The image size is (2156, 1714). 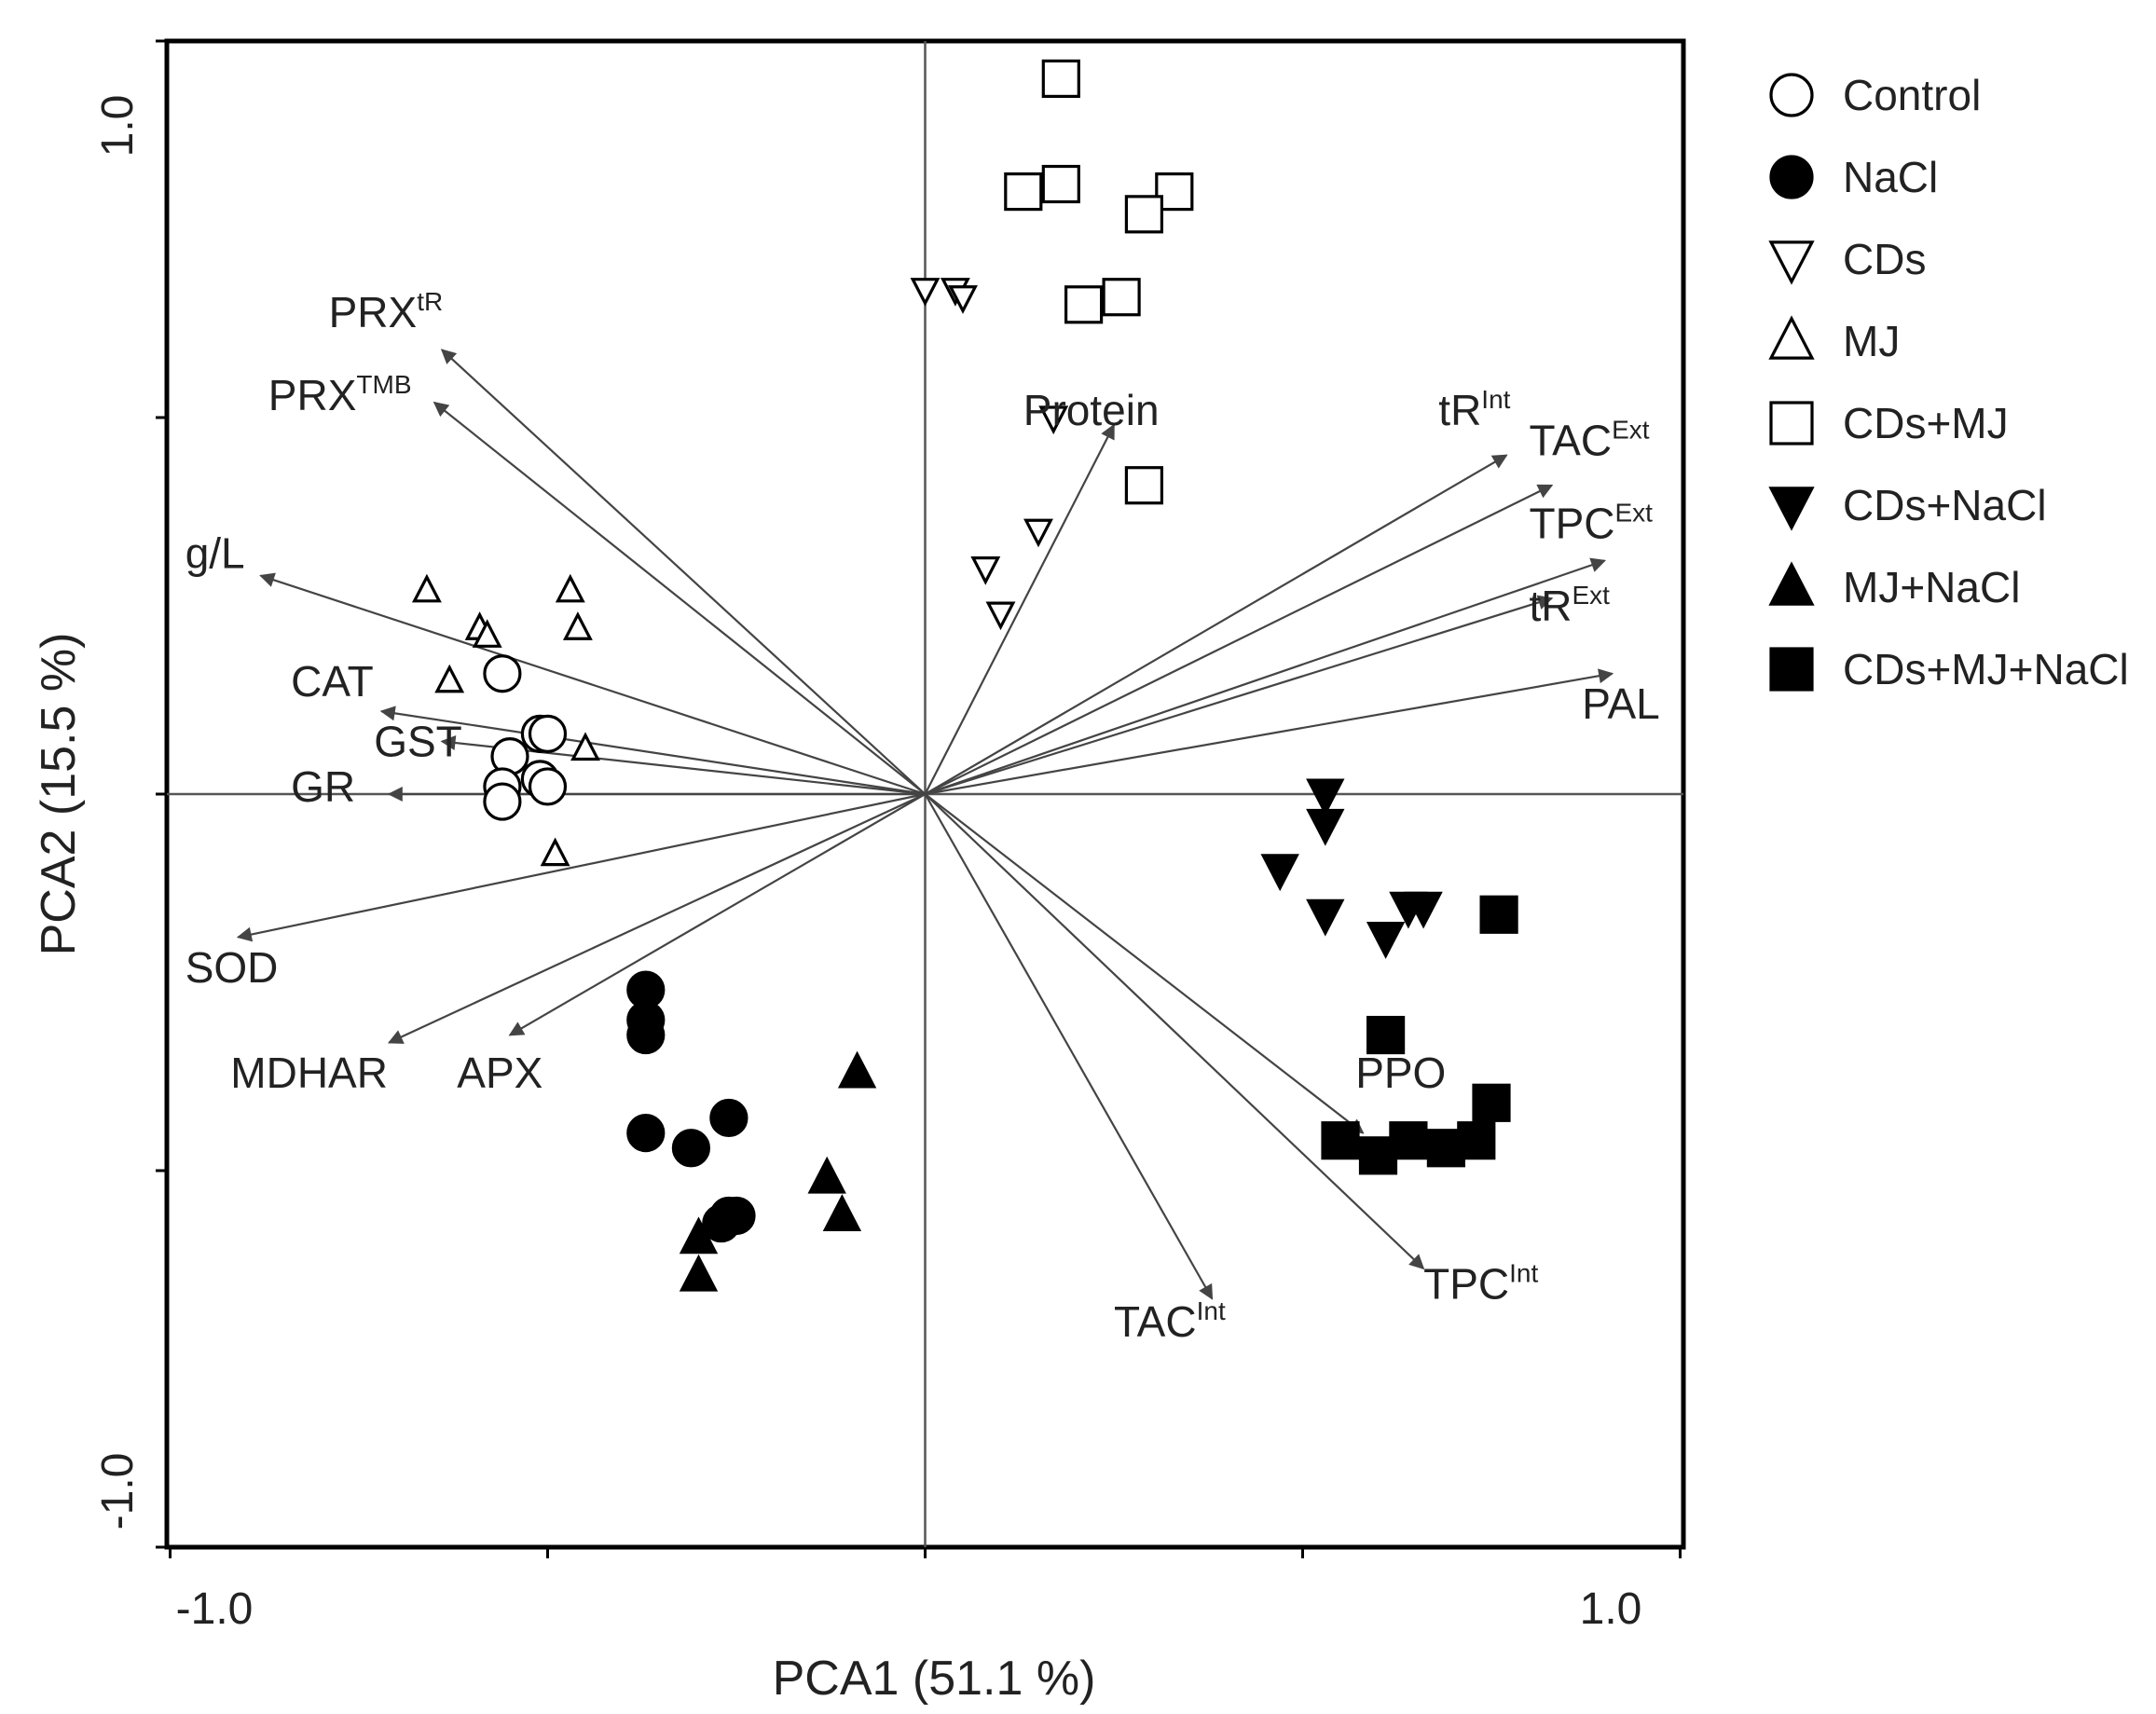 I want to click on loading-label-tpc-int: TPCInt, so click(x=1481, y=1283).